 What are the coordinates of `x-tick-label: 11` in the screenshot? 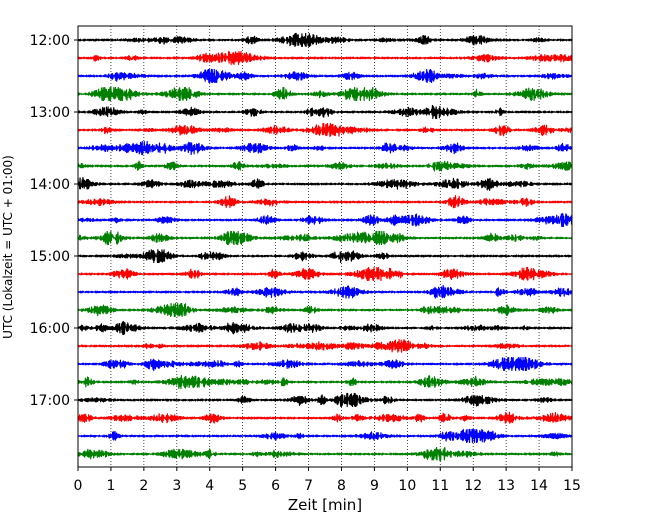 It's located at (440, 486).